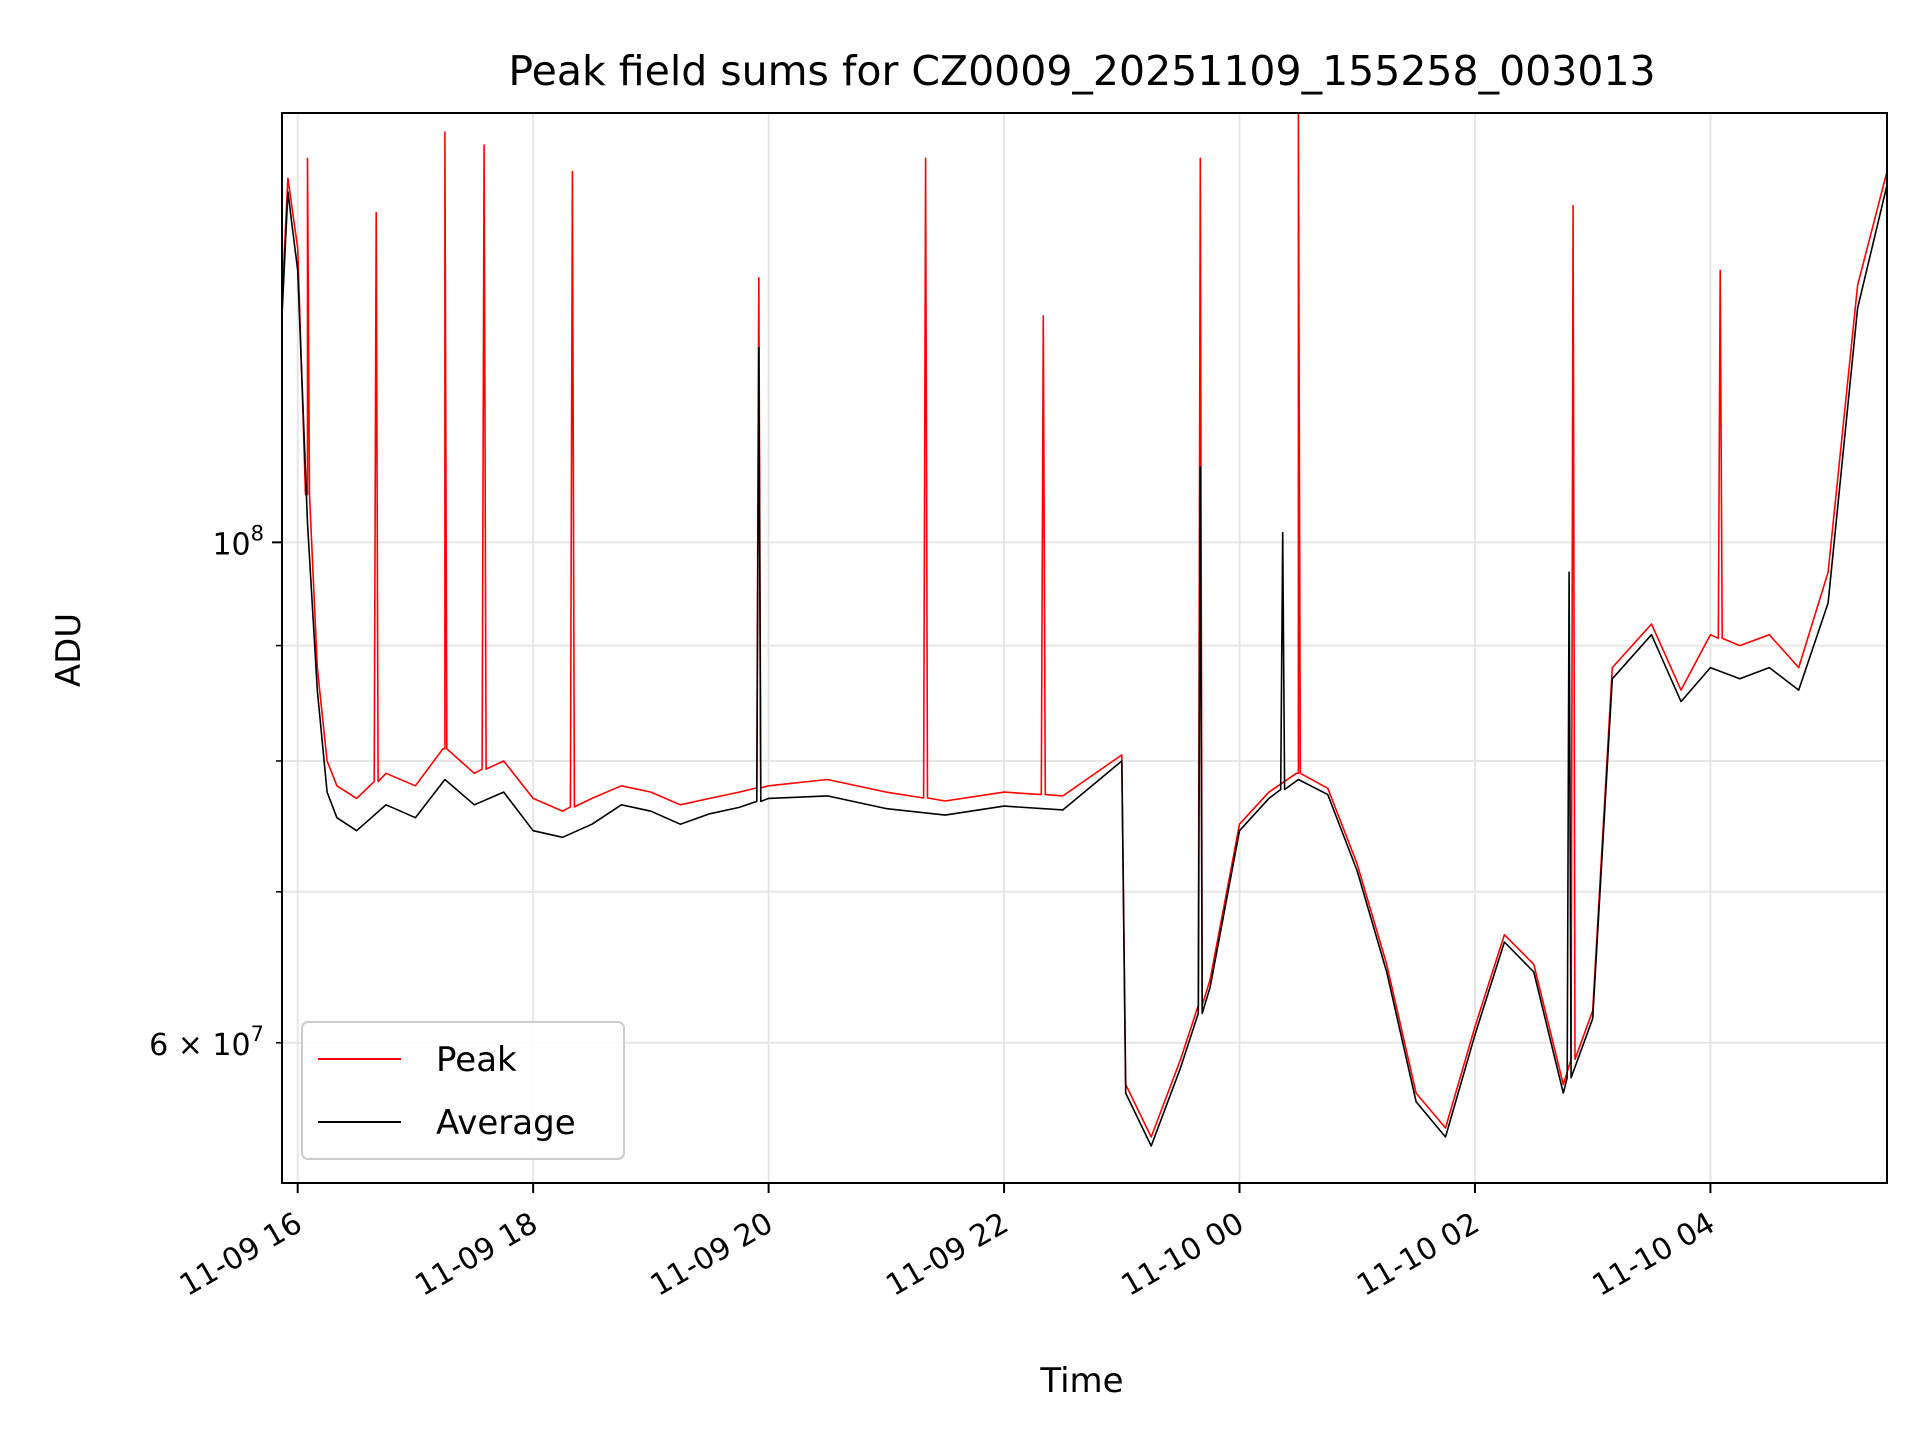 The width and height of the screenshot is (1920, 1440). Describe the element at coordinates (69, 650) in the screenshot. I see `y-axis-label: ADU` at that location.